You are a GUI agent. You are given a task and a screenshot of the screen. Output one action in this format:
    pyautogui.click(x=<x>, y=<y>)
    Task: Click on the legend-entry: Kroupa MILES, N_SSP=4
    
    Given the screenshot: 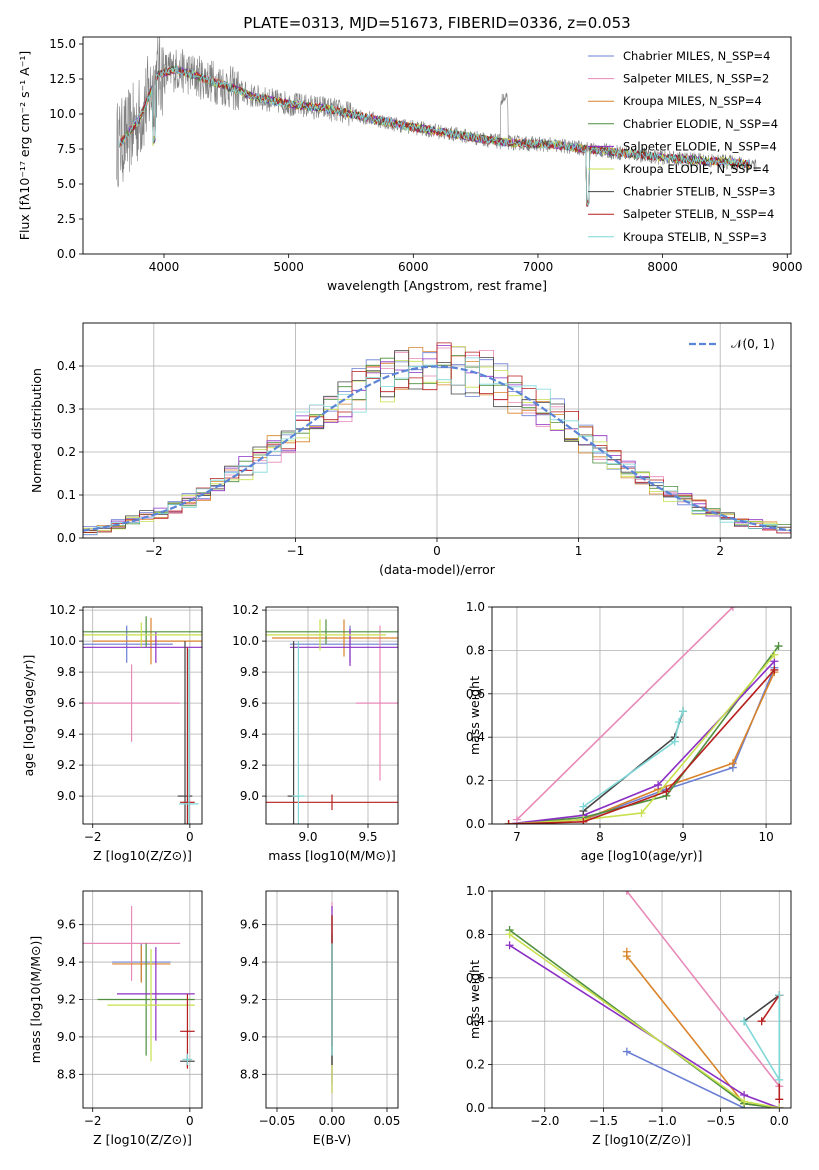 What is the action you would take?
    pyautogui.click(x=692, y=101)
    